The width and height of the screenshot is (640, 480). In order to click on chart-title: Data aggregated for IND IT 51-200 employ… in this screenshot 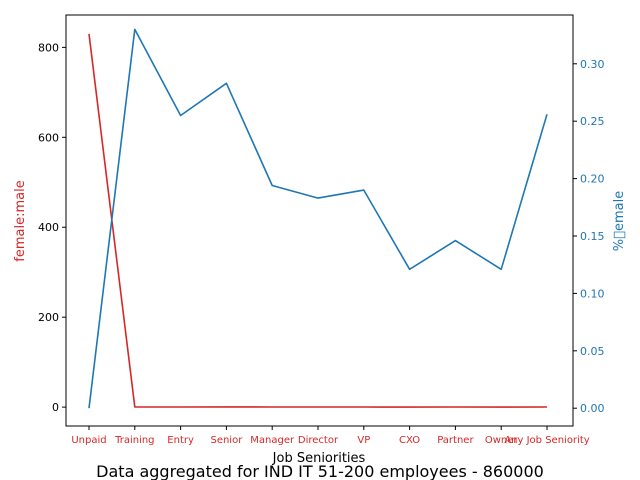, I will do `click(320, 471)`.